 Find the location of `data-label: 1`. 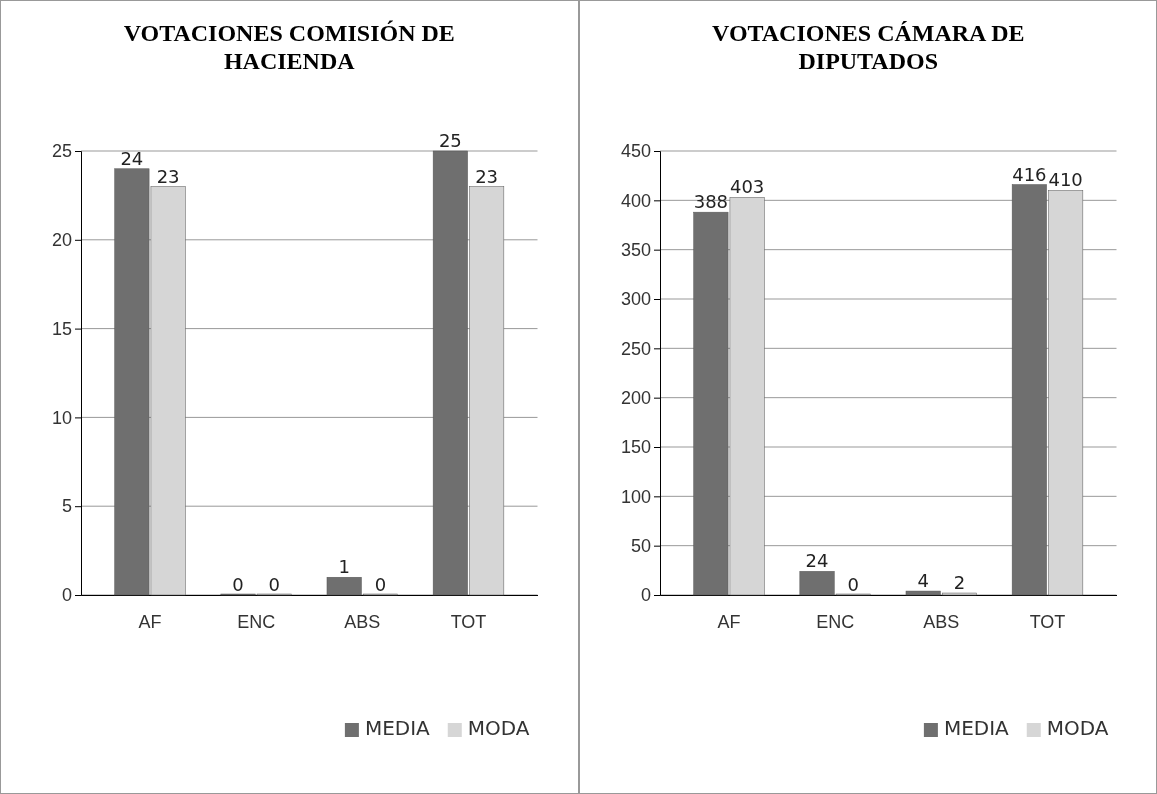

data-label: 1 is located at coordinates (344, 567).